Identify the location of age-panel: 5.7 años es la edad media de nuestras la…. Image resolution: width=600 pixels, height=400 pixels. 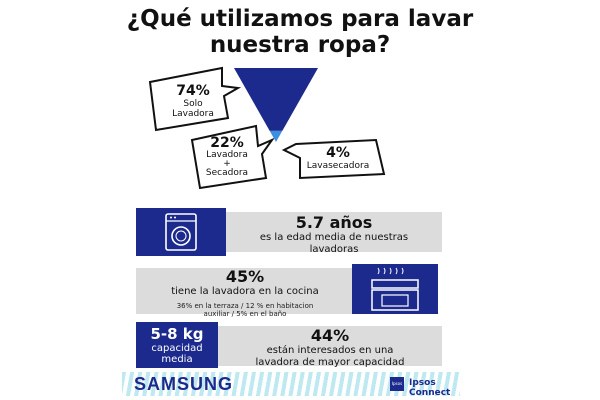
(334, 233).